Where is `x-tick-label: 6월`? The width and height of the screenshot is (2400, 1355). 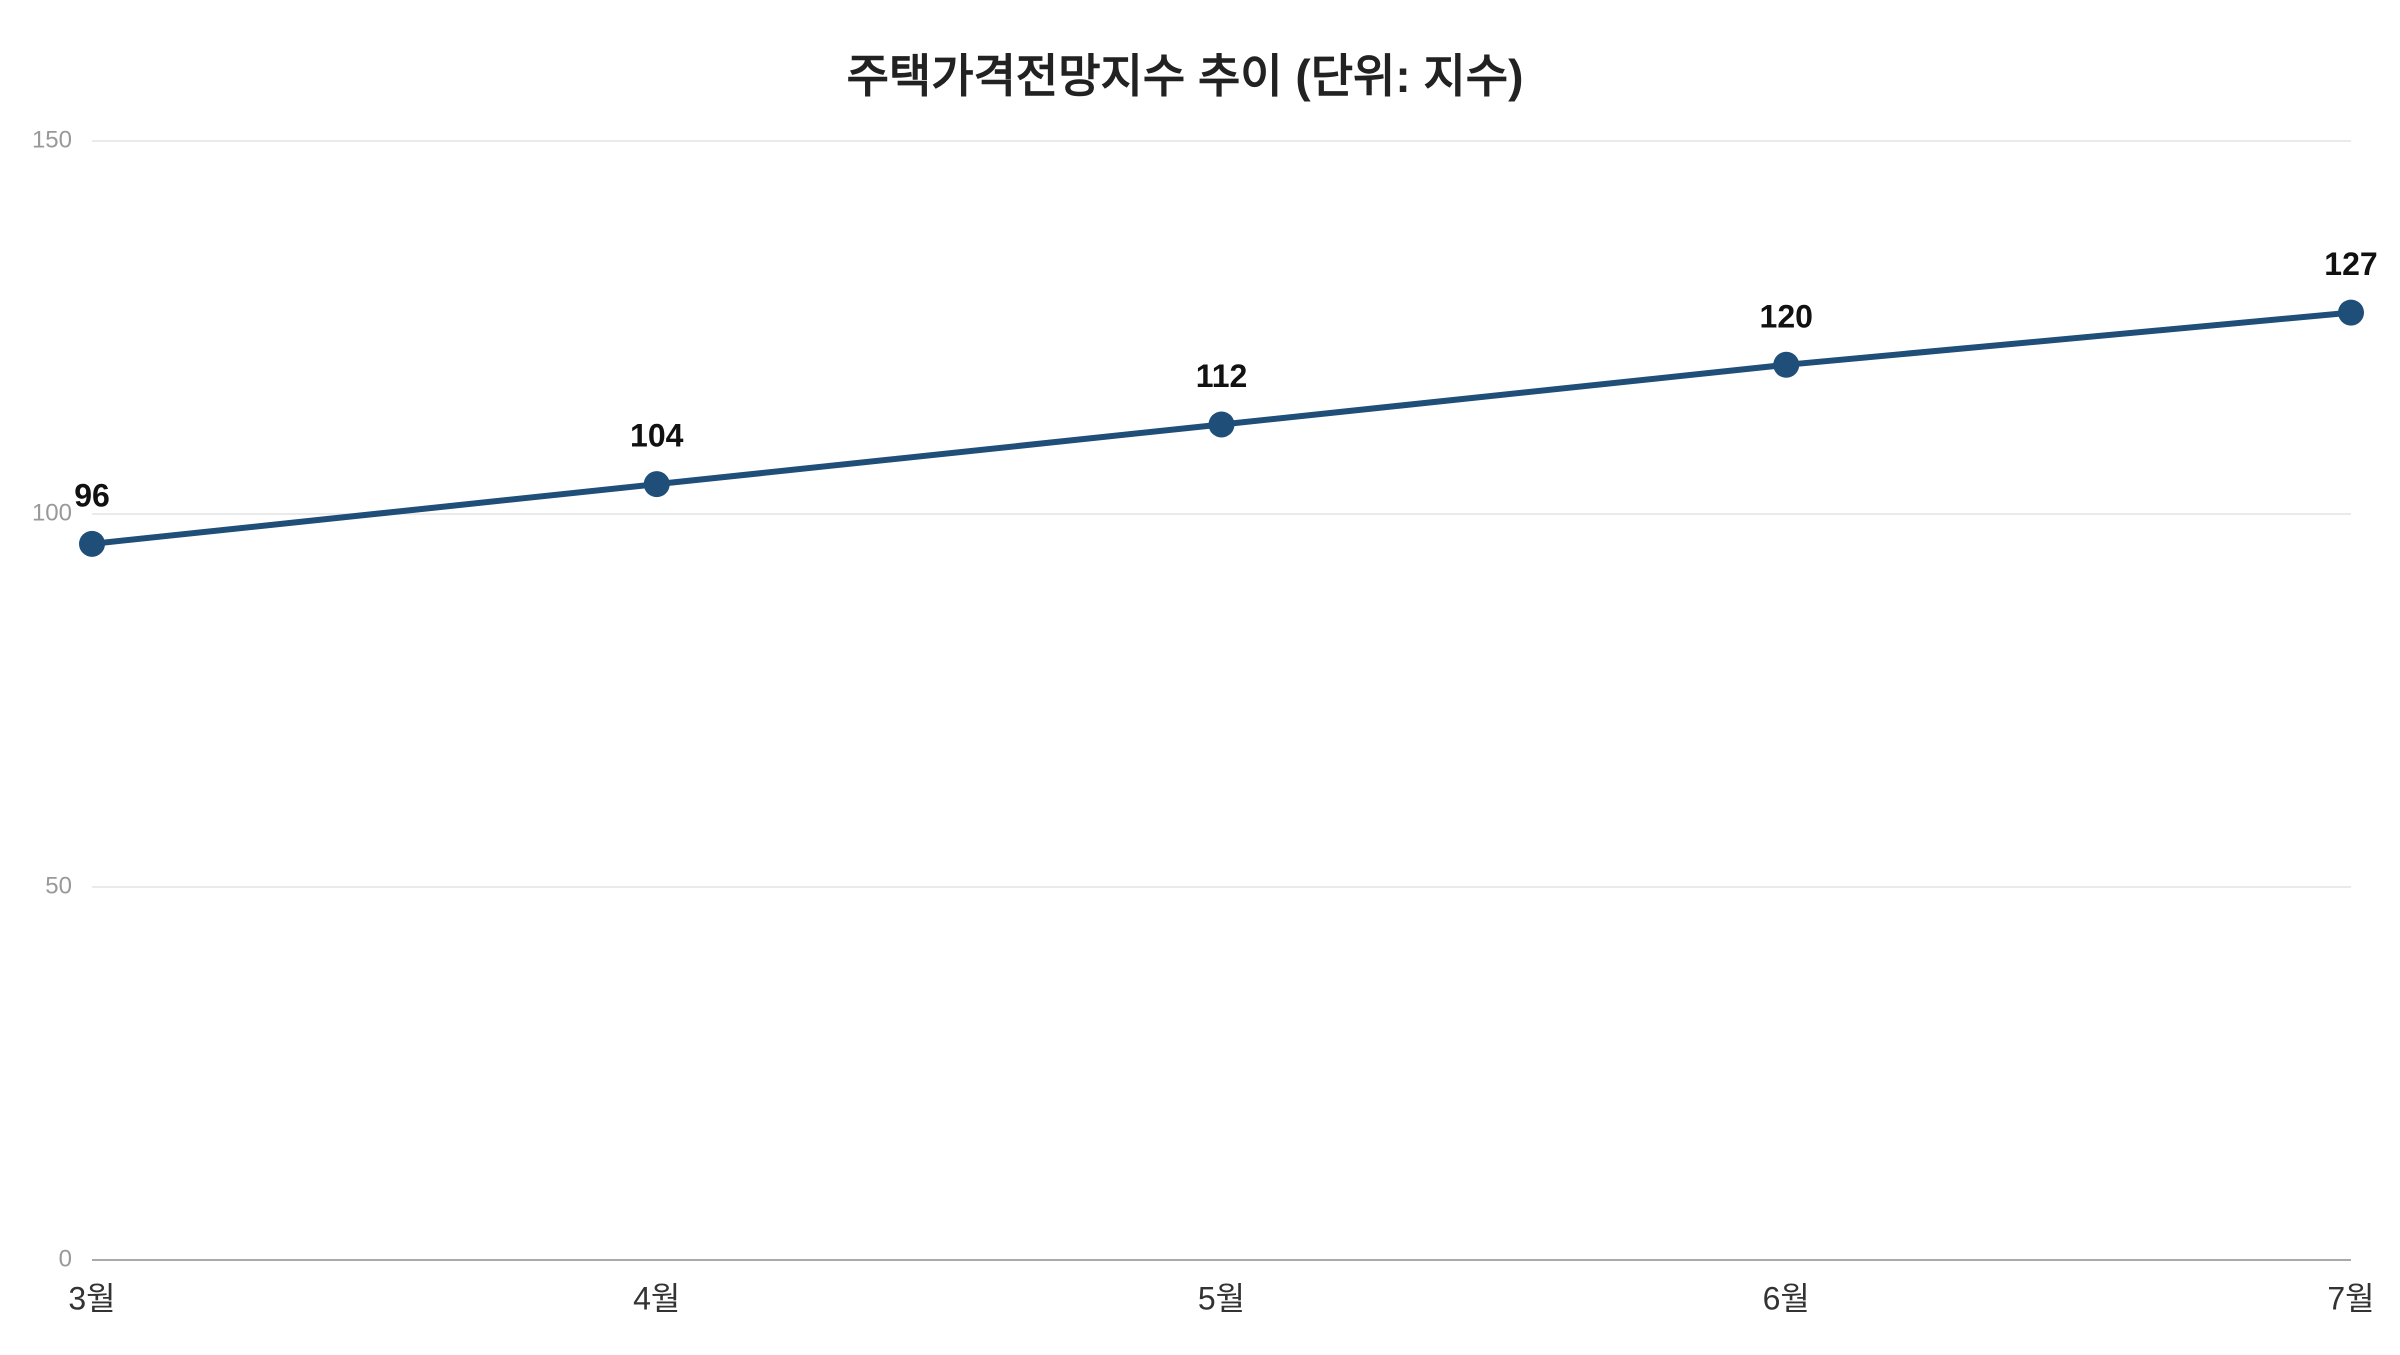 x-tick-label: 6월 is located at coordinates (1786, 1298).